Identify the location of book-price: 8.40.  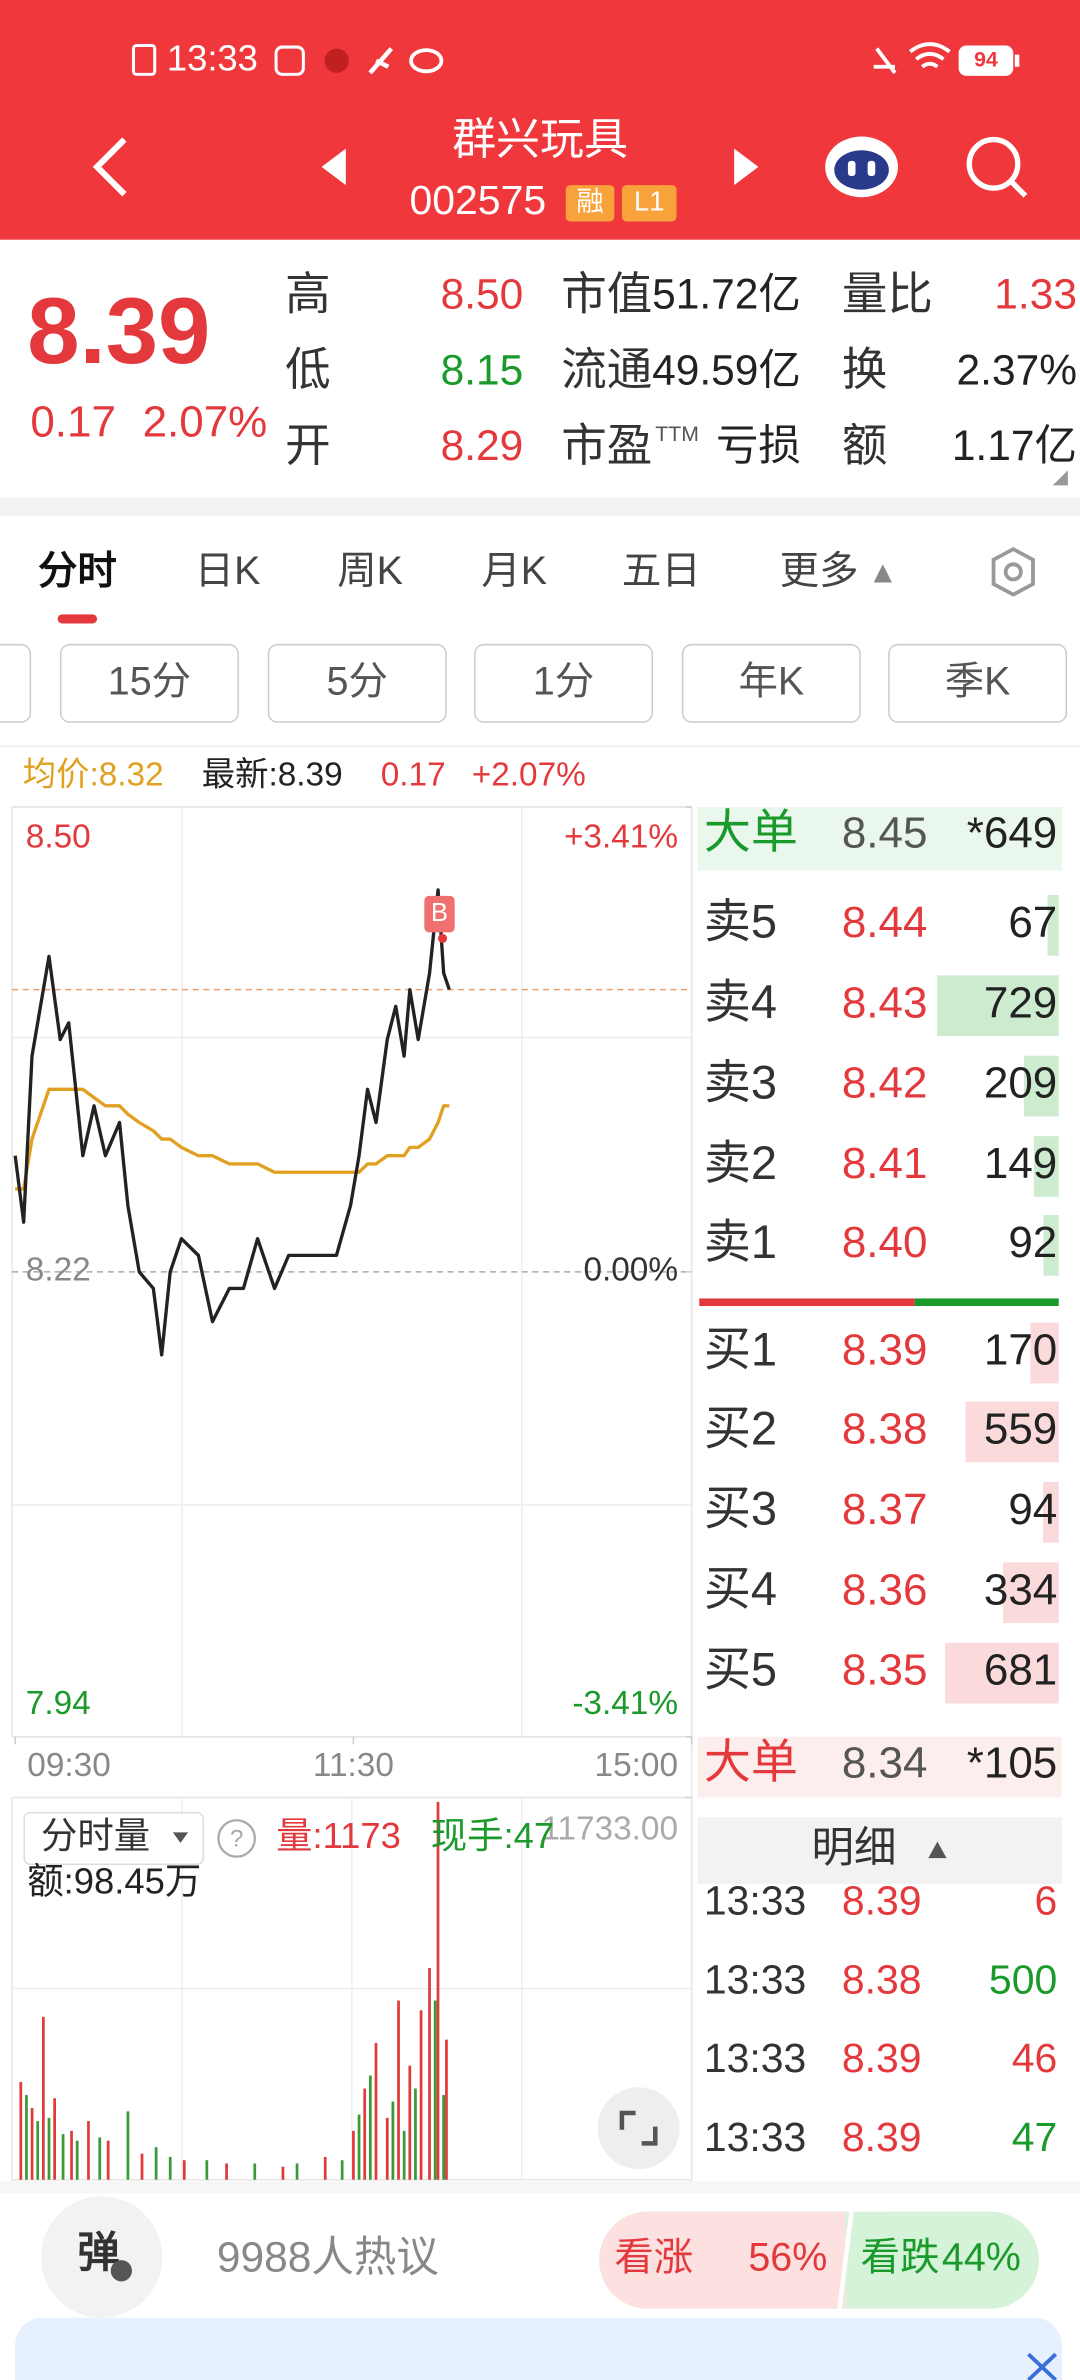
(885, 1242).